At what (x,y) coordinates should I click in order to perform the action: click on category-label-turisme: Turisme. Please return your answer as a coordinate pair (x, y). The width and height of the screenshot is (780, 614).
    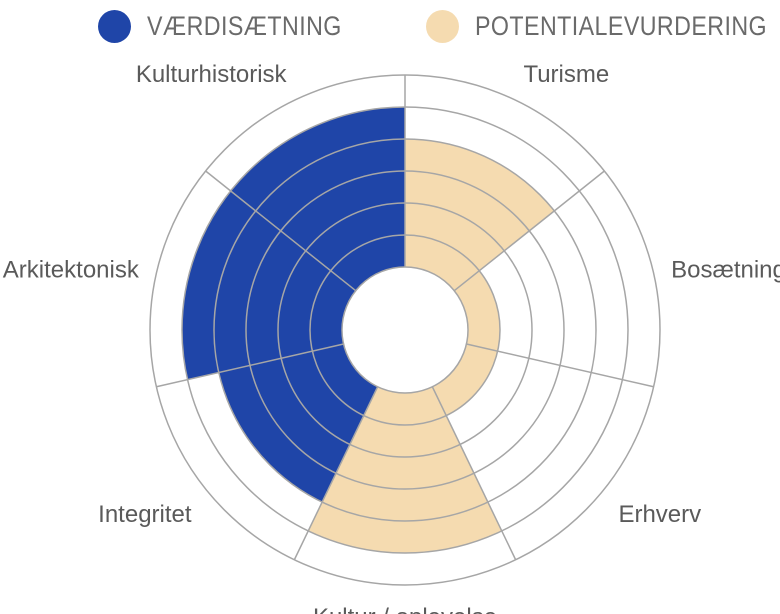
    Looking at the image, I should click on (566, 74).